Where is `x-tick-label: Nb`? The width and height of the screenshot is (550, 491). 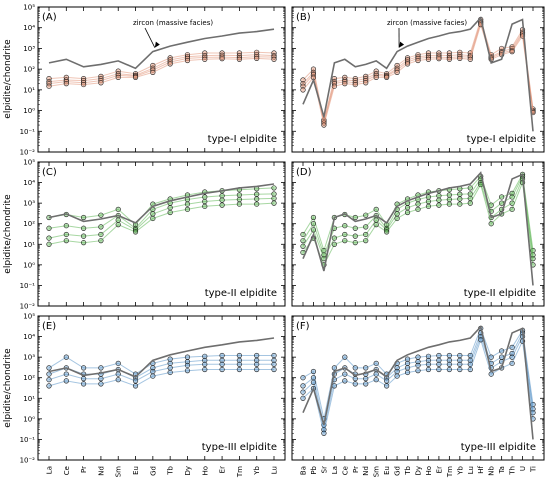
x-tick-label: Nb is located at coordinates (492, 470).